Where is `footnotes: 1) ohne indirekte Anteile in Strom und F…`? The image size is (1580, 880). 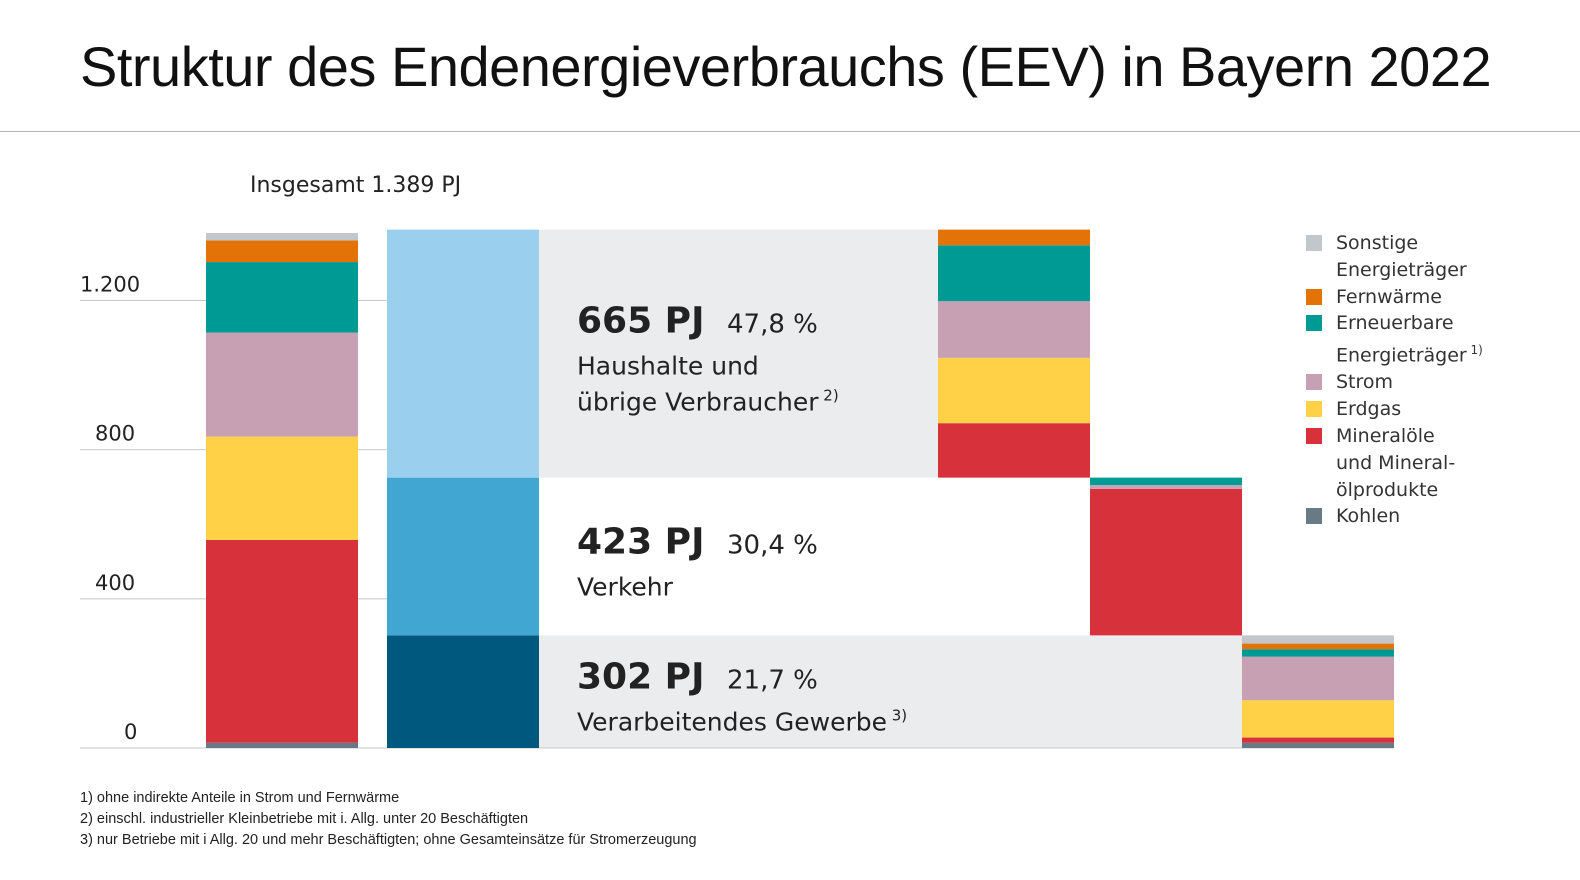
footnotes: 1) ohne indirekte Anteile in Strom und F… is located at coordinates (388, 819).